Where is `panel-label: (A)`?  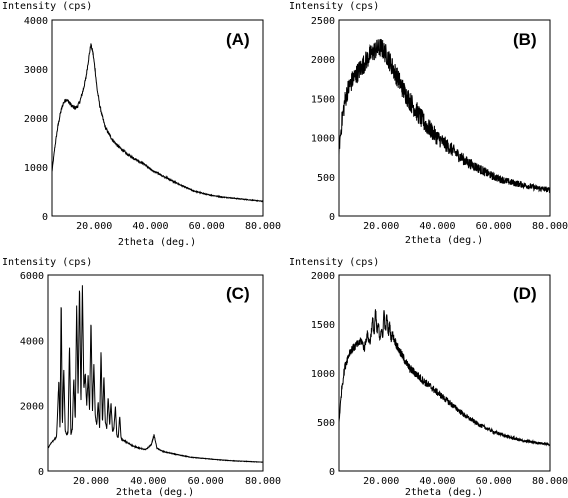
panel-label: (A) is located at coordinates (238, 39).